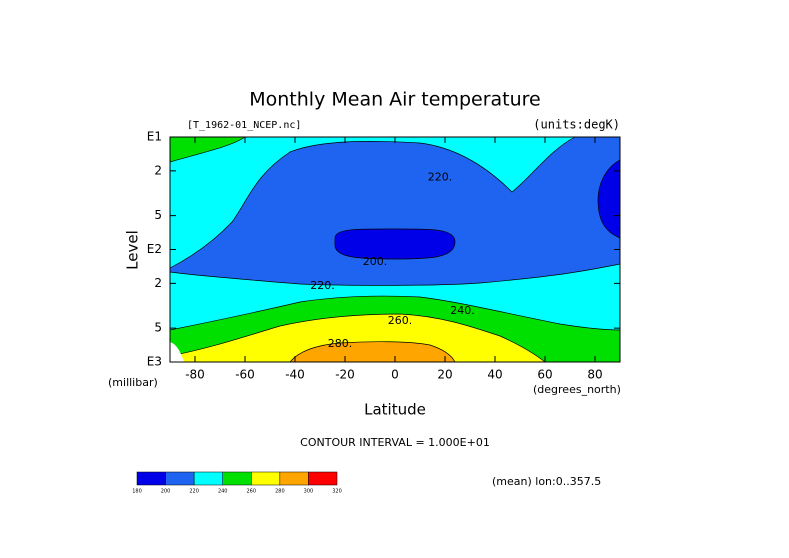  I want to click on contour-interval: CONTOUR INTERVAL = 1.000E+01, so click(395, 442).